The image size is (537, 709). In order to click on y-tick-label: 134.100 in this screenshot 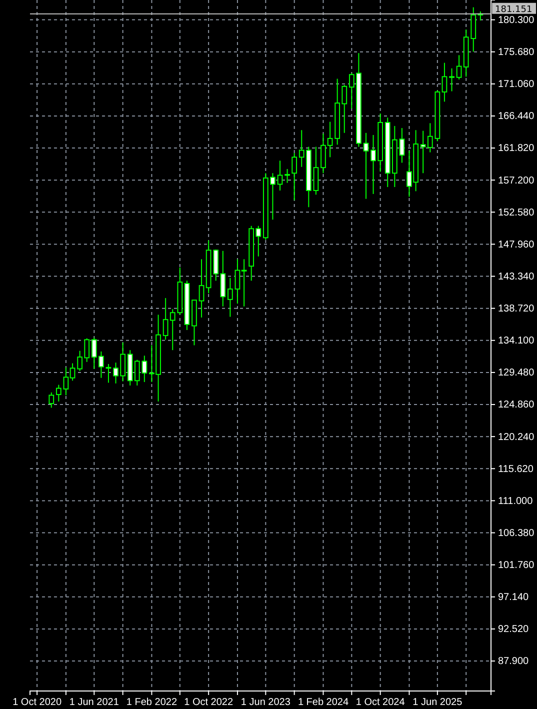, I will do `click(516, 341)`.